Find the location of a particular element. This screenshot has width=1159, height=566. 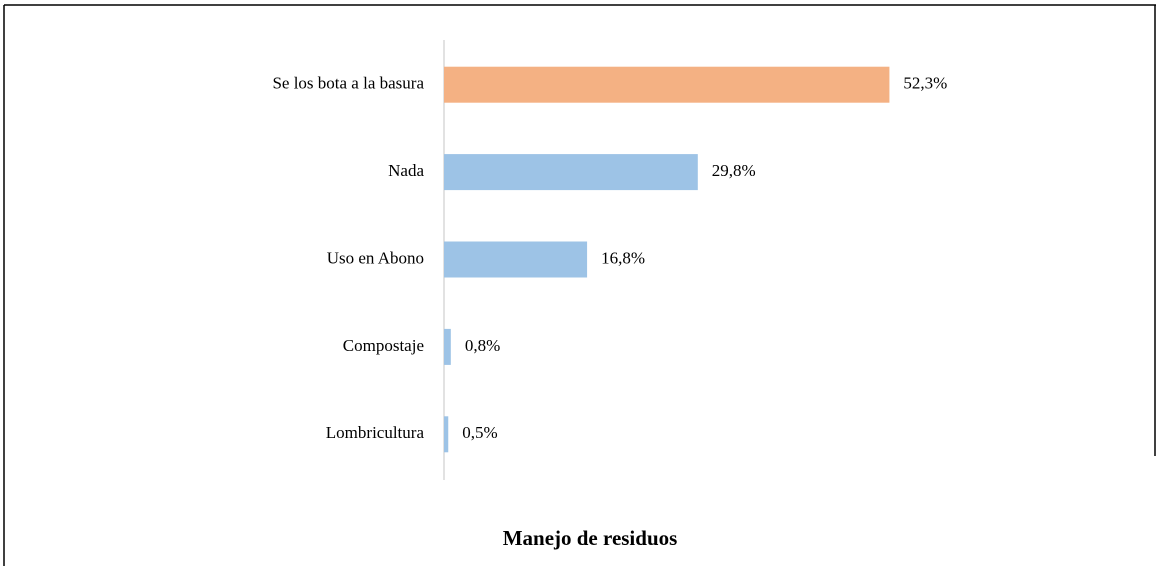

value-label: 0,8% is located at coordinates (482, 345).